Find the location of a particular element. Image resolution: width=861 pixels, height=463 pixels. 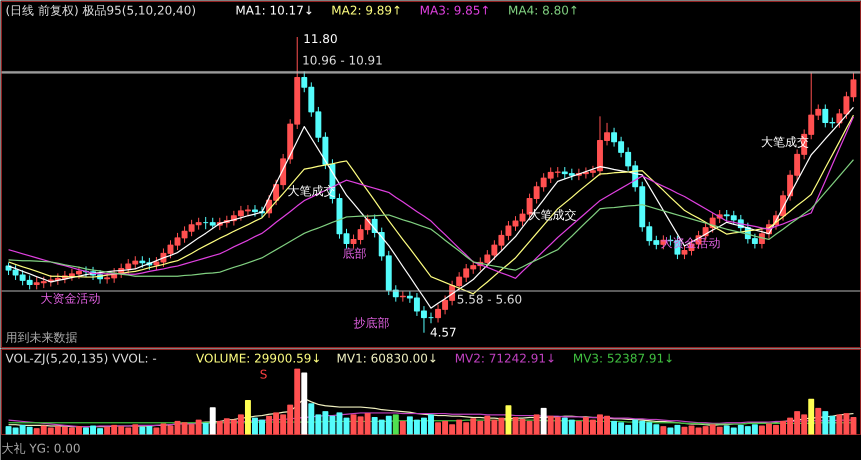

annotation: S is located at coordinates (264, 375).